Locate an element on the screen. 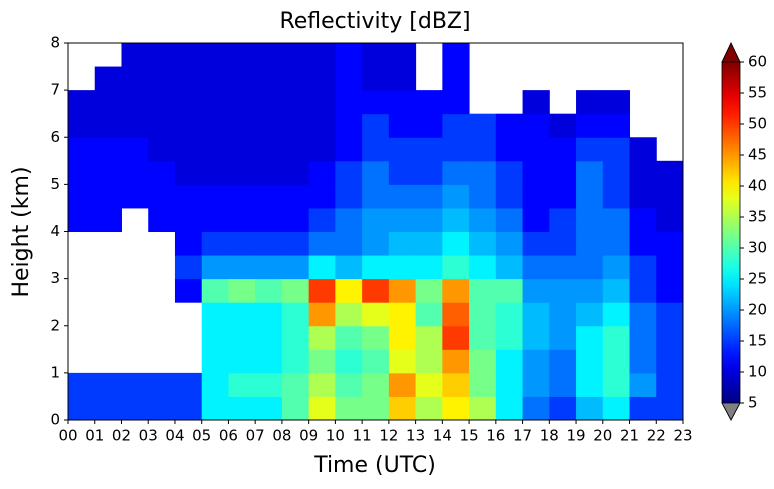 Image resolution: width=774 pixels, height=489 pixels. x-tick-label: 19 is located at coordinates (575, 436).